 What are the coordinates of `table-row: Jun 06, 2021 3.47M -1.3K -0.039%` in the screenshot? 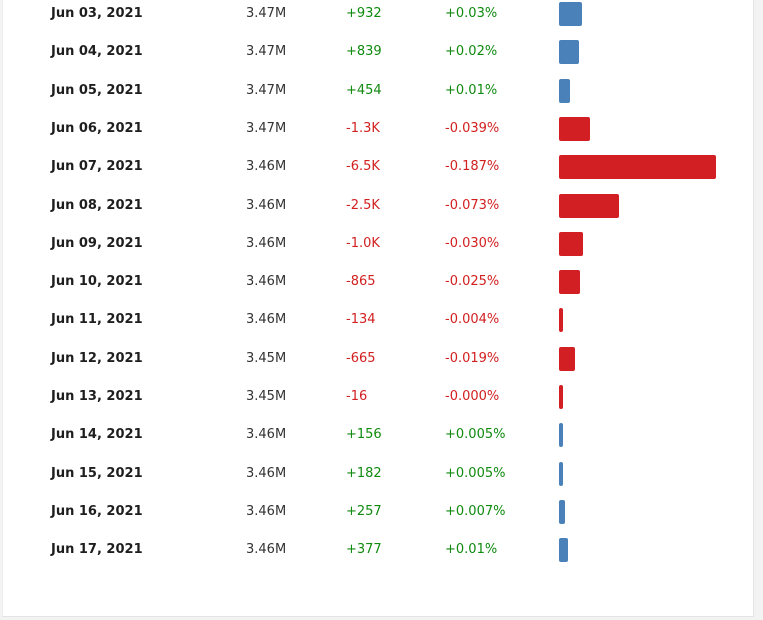 It's located at (378, 135).